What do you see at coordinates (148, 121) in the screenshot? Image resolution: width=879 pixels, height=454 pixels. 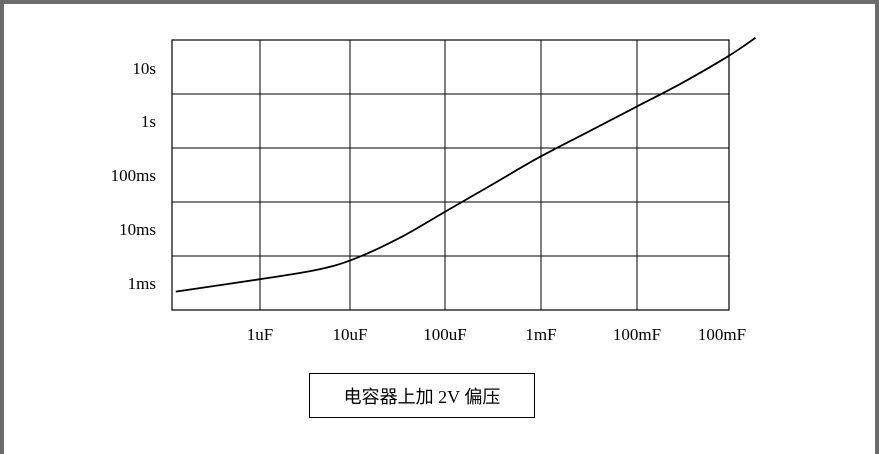 I see `y-tick-label: 1s` at bounding box center [148, 121].